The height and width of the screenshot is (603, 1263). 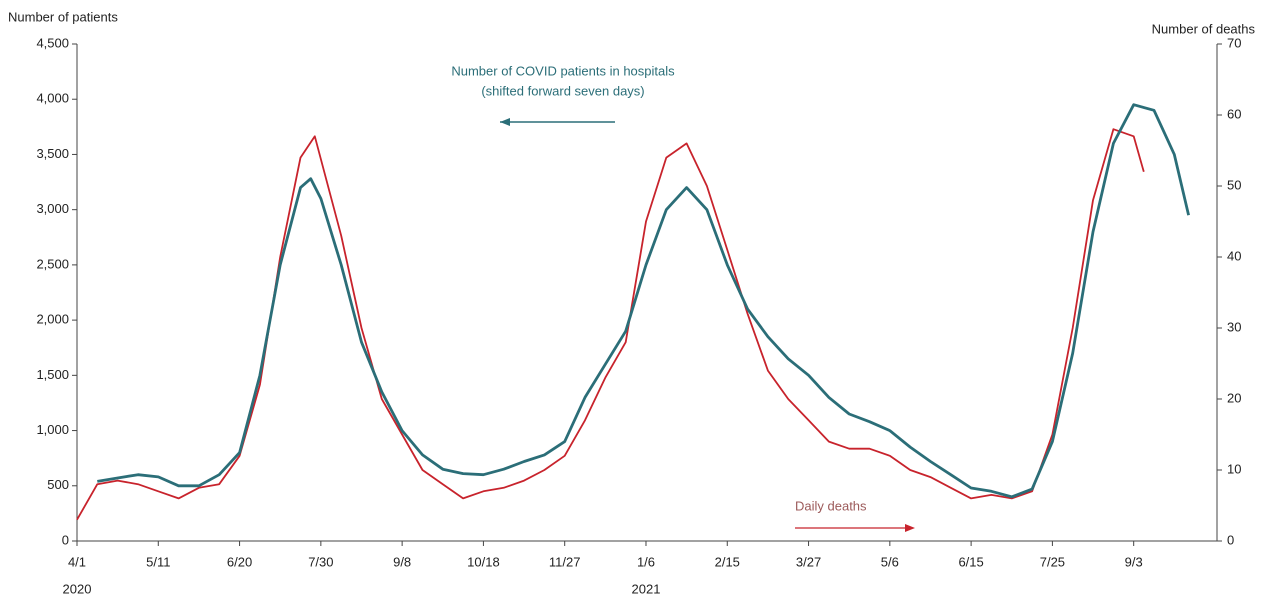 What do you see at coordinates (158, 561) in the screenshot?
I see `x-tick-label: 5/11` at bounding box center [158, 561].